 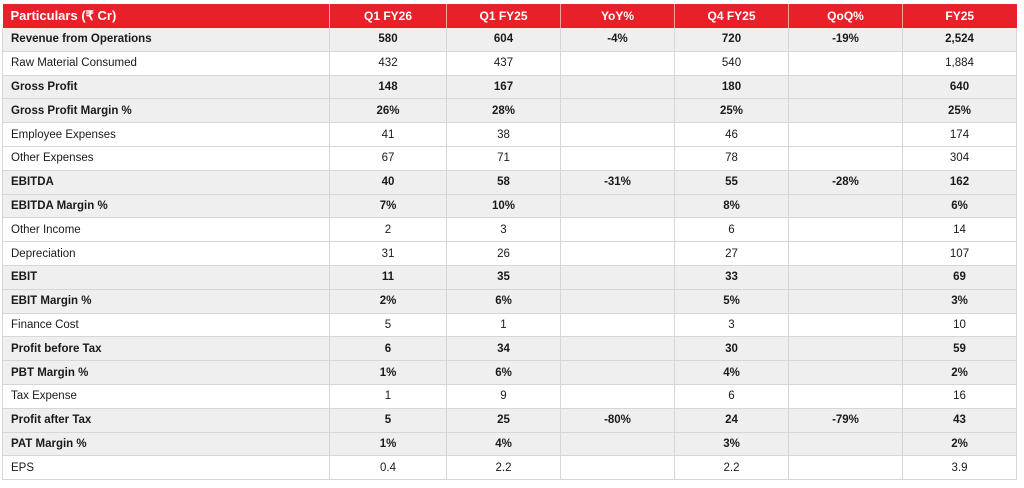 I want to click on table-row: Other Expenses 67 71 78 304, so click(x=509, y=158).